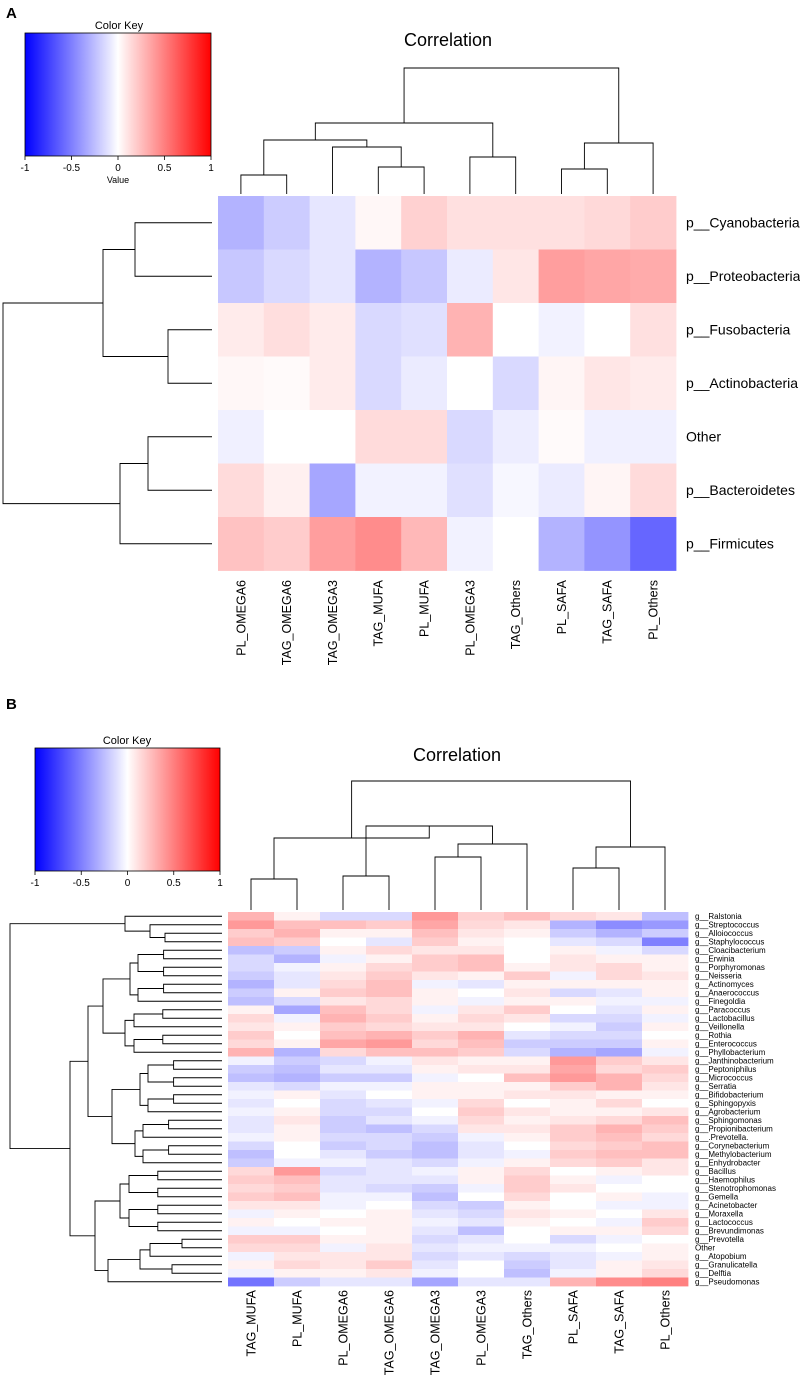 This screenshot has width=800, height=1379. What do you see at coordinates (241, 618) in the screenshot?
I see `column-label: PL_OMEGA6` at bounding box center [241, 618].